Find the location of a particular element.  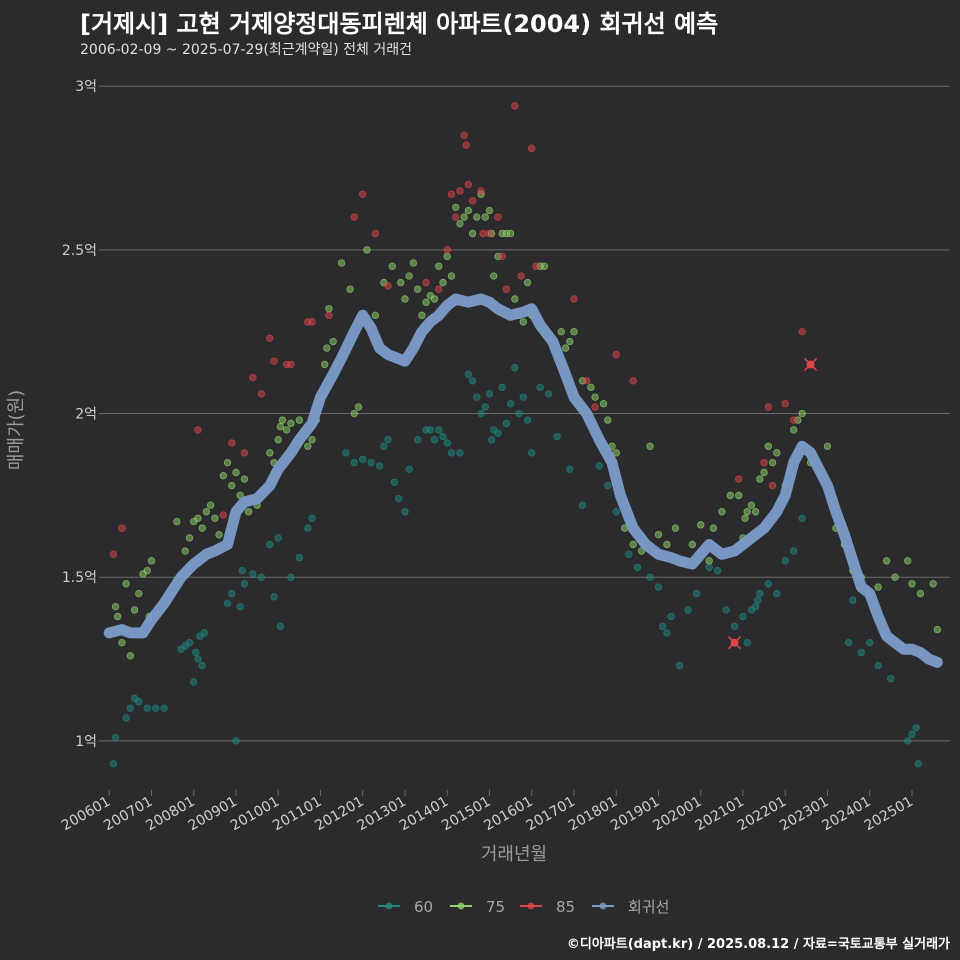

y-tick-label: 2억 is located at coordinates (86, 415).